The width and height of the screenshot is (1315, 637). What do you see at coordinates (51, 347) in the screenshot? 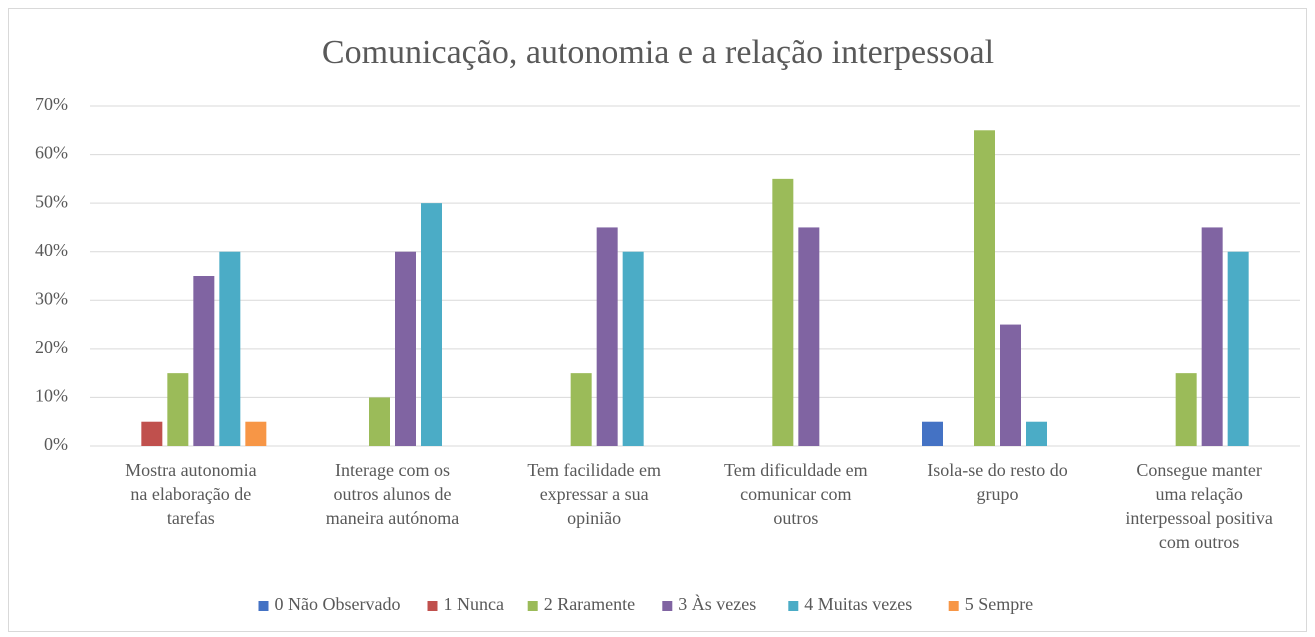
I see `y-tick-label: 20%` at bounding box center [51, 347].